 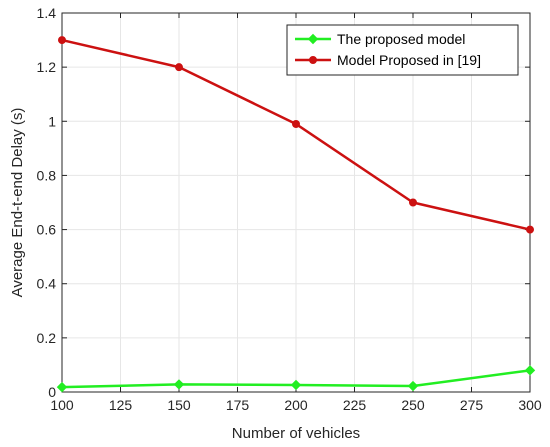 I want to click on x-tick-label: 150, so click(x=179, y=405).